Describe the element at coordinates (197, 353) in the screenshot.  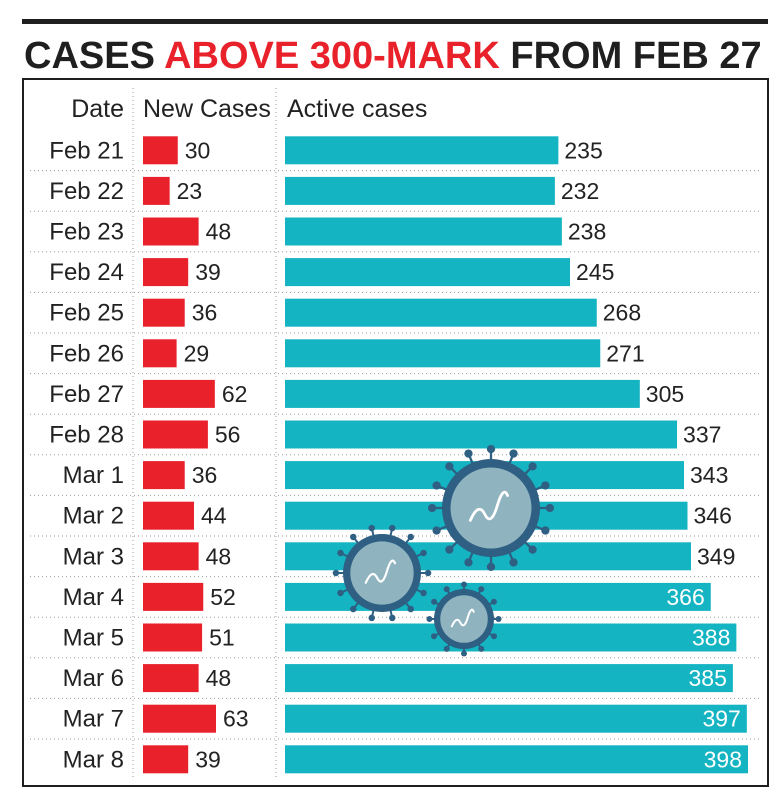
I see `new-cases-value-label: 29` at that location.